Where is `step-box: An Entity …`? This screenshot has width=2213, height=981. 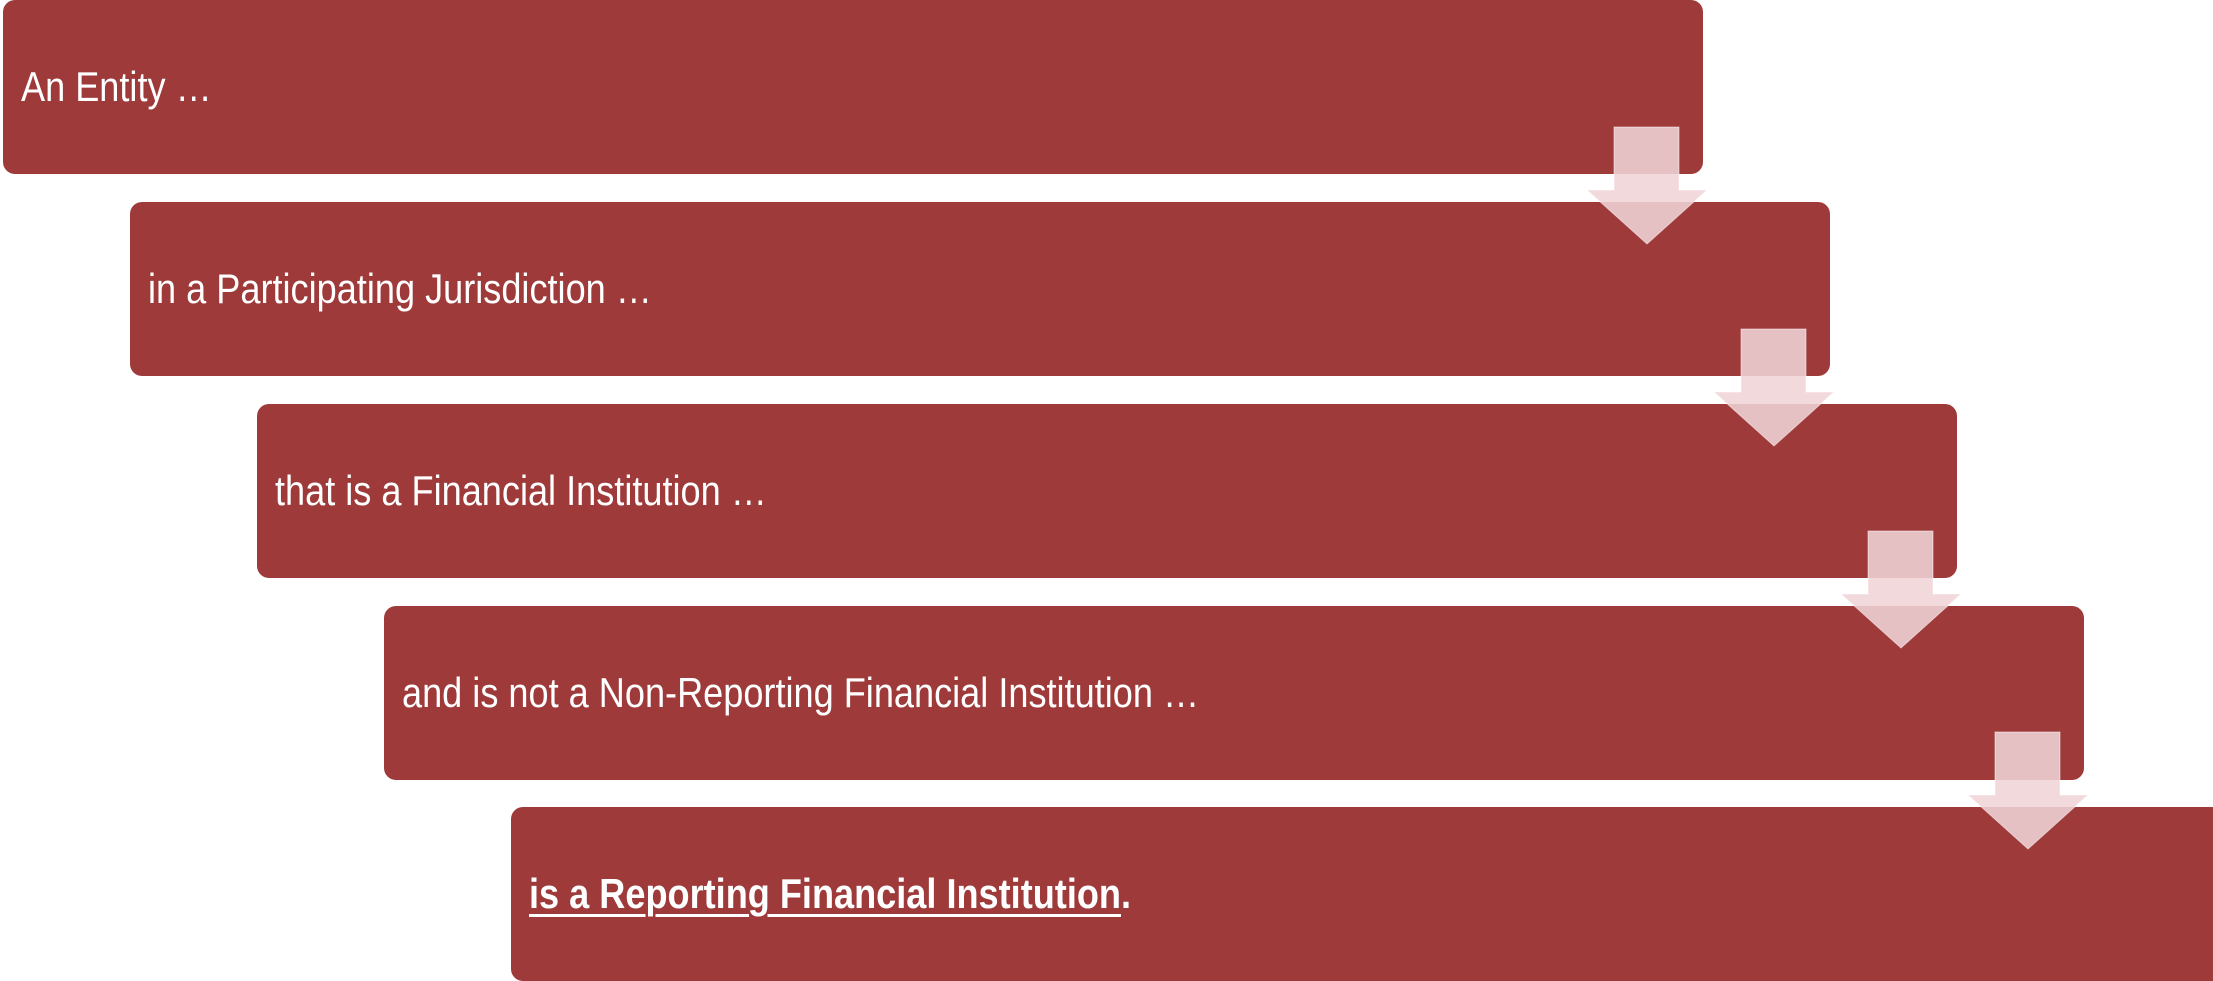 step-box: An Entity … is located at coordinates (853, 87).